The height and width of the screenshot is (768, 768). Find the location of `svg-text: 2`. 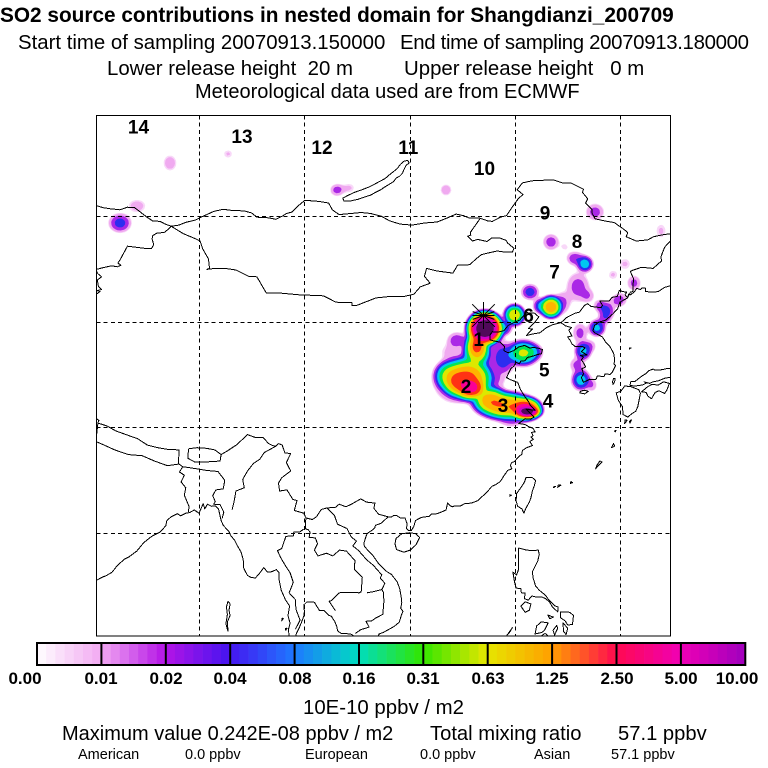

svg-text: 2 is located at coordinates (466, 387).